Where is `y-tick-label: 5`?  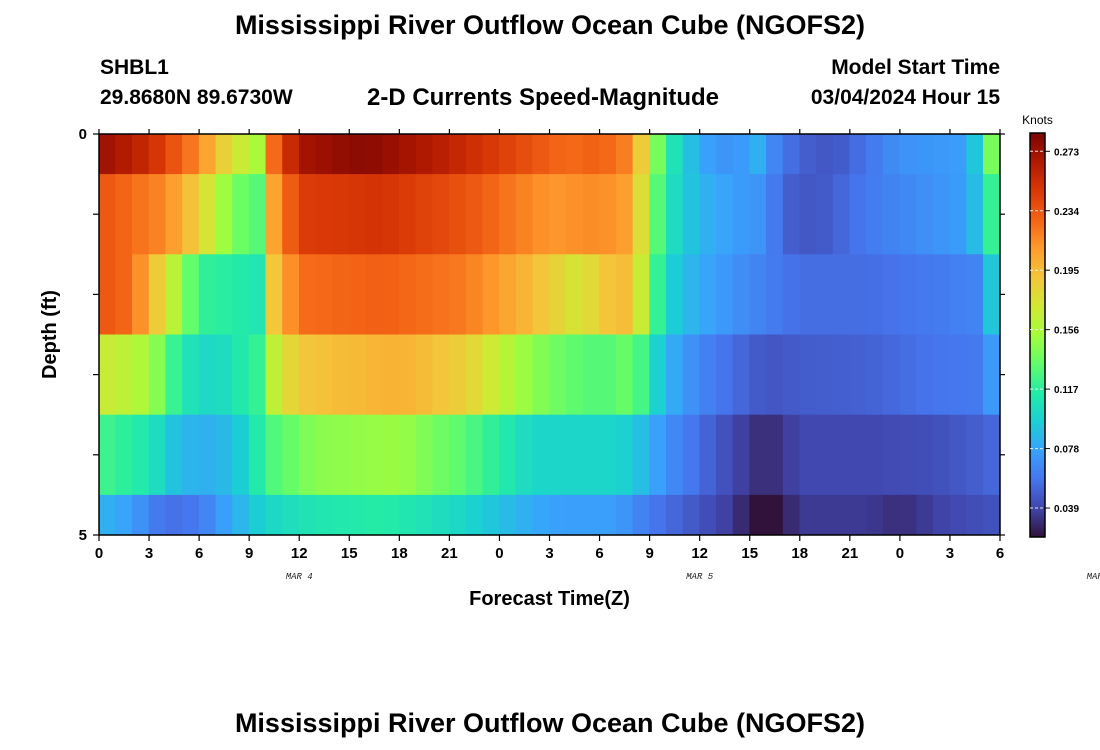
y-tick-label: 5 is located at coordinates (83, 535).